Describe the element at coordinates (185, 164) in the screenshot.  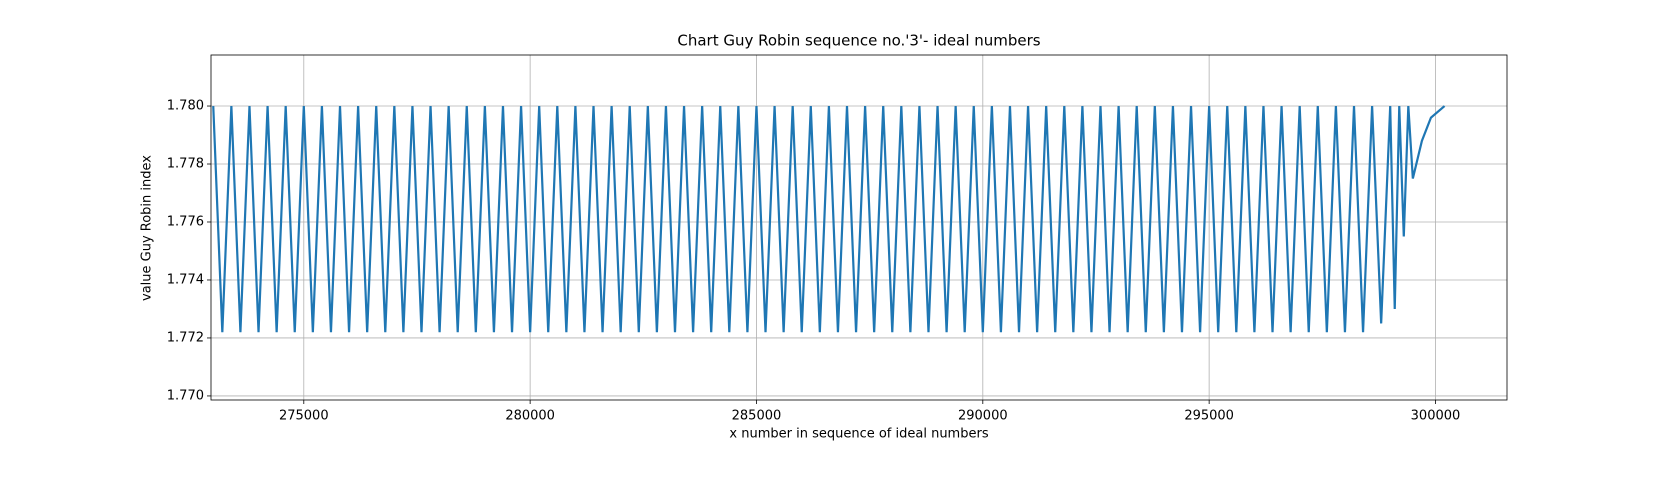
I see `y-tick-label: 1.778` at that location.